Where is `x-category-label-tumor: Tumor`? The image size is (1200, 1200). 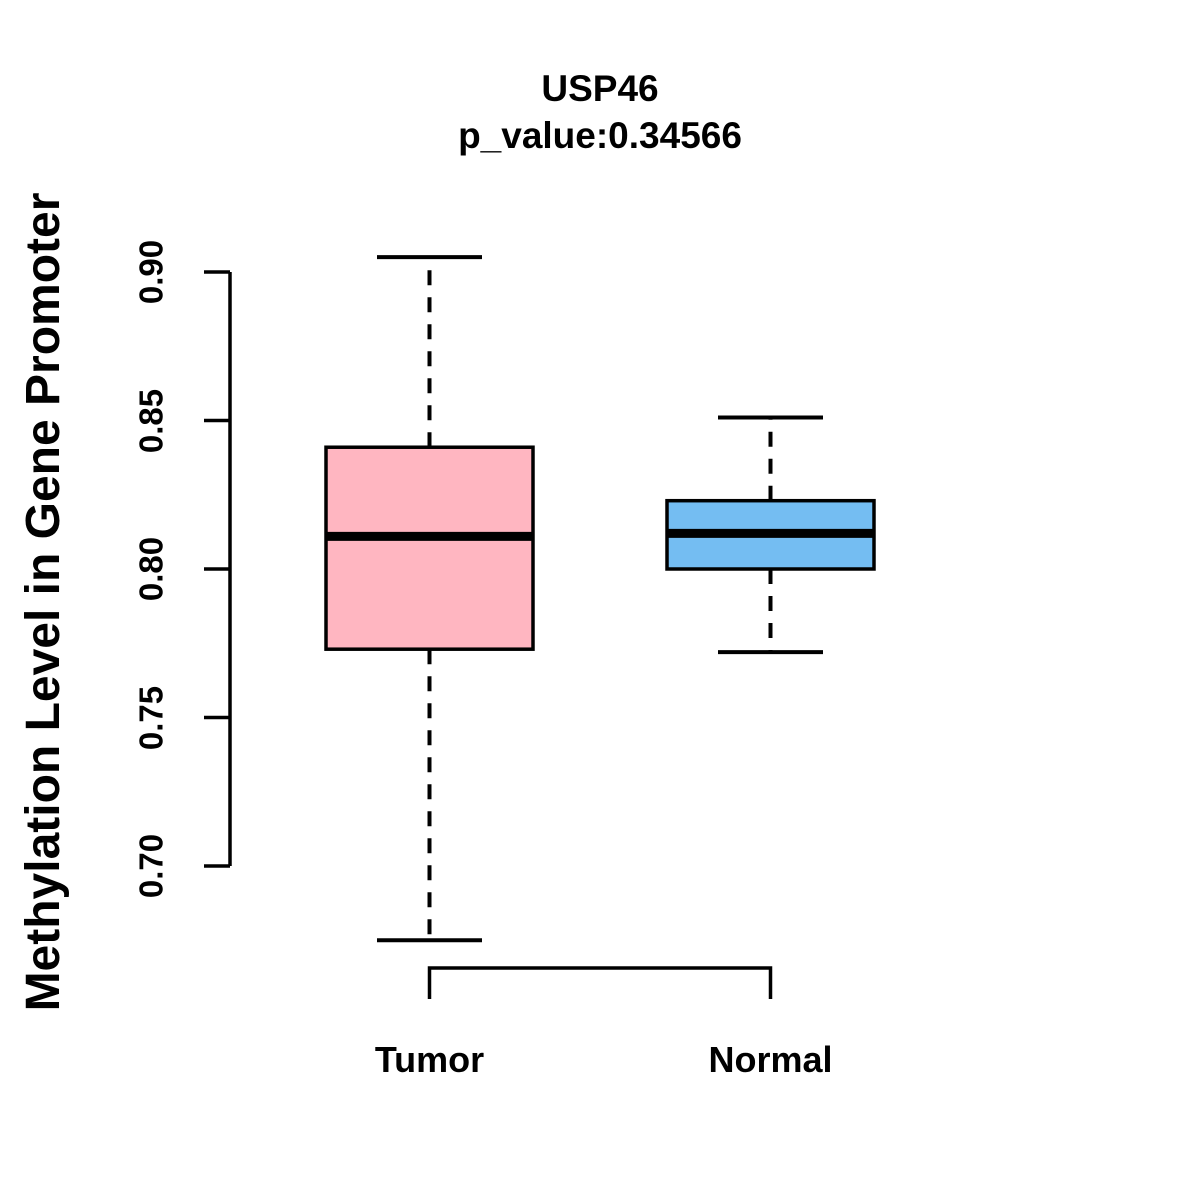
x-category-label-tumor: Tumor is located at coordinates (429, 1059).